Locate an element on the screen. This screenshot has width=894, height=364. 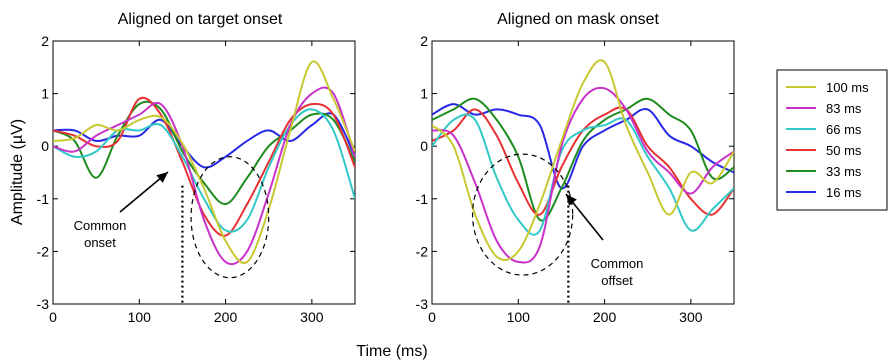
legend-item: 100 ms is located at coordinates (827, 87).